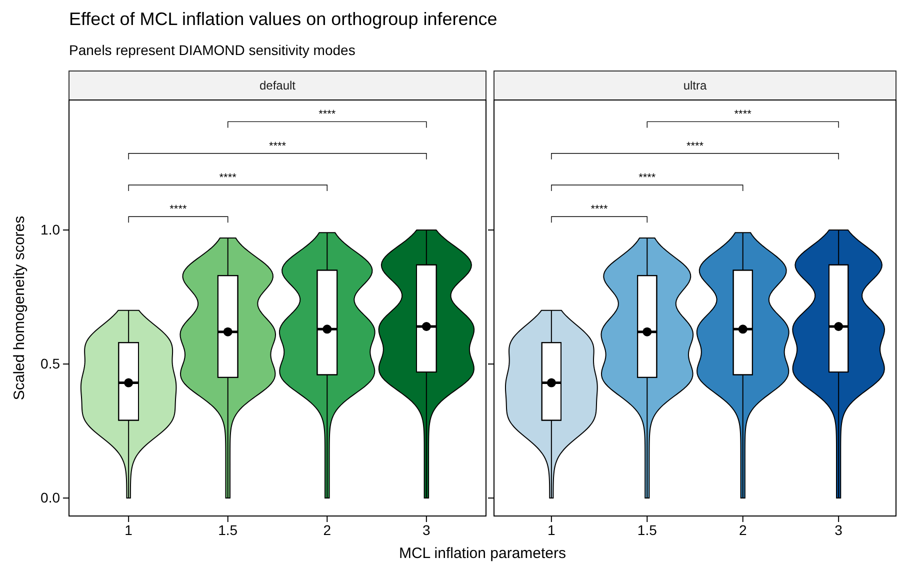 This screenshot has height=565, width=898. What do you see at coordinates (50, 364) in the screenshot?
I see `y-tick-label: 0.5` at bounding box center [50, 364].